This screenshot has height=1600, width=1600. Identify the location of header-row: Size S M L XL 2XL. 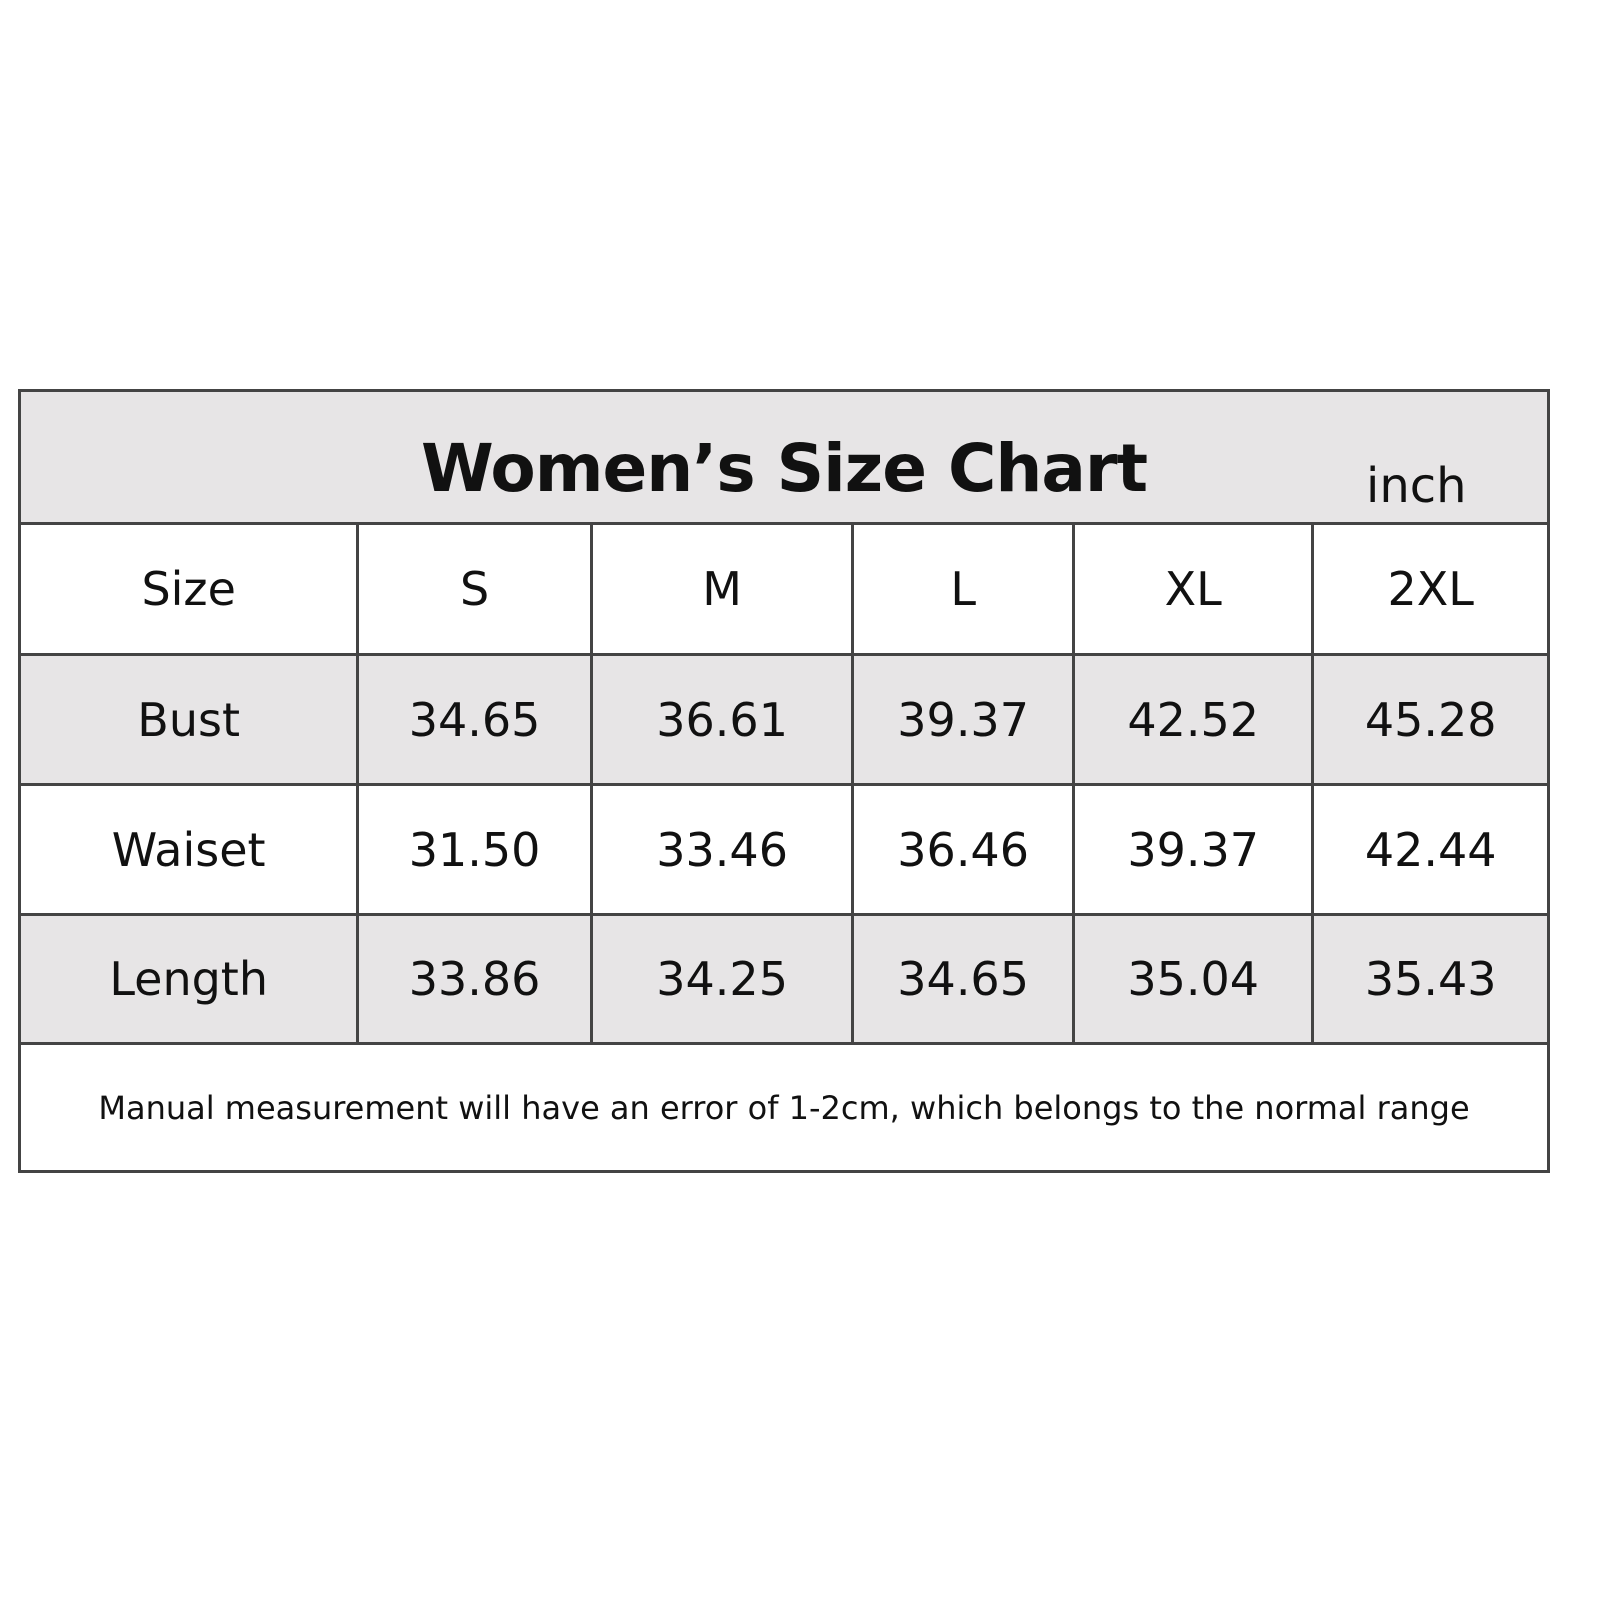
(784, 590).